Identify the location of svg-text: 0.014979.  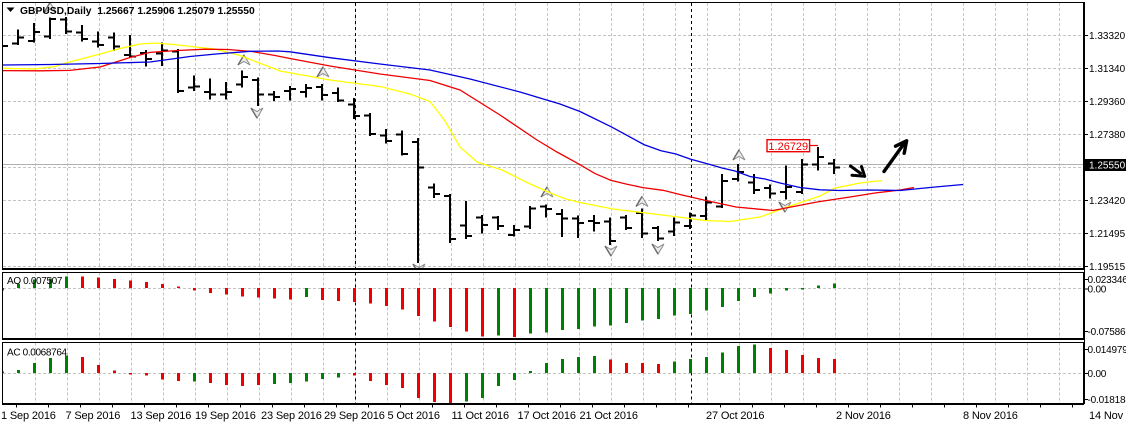
(1107, 350).